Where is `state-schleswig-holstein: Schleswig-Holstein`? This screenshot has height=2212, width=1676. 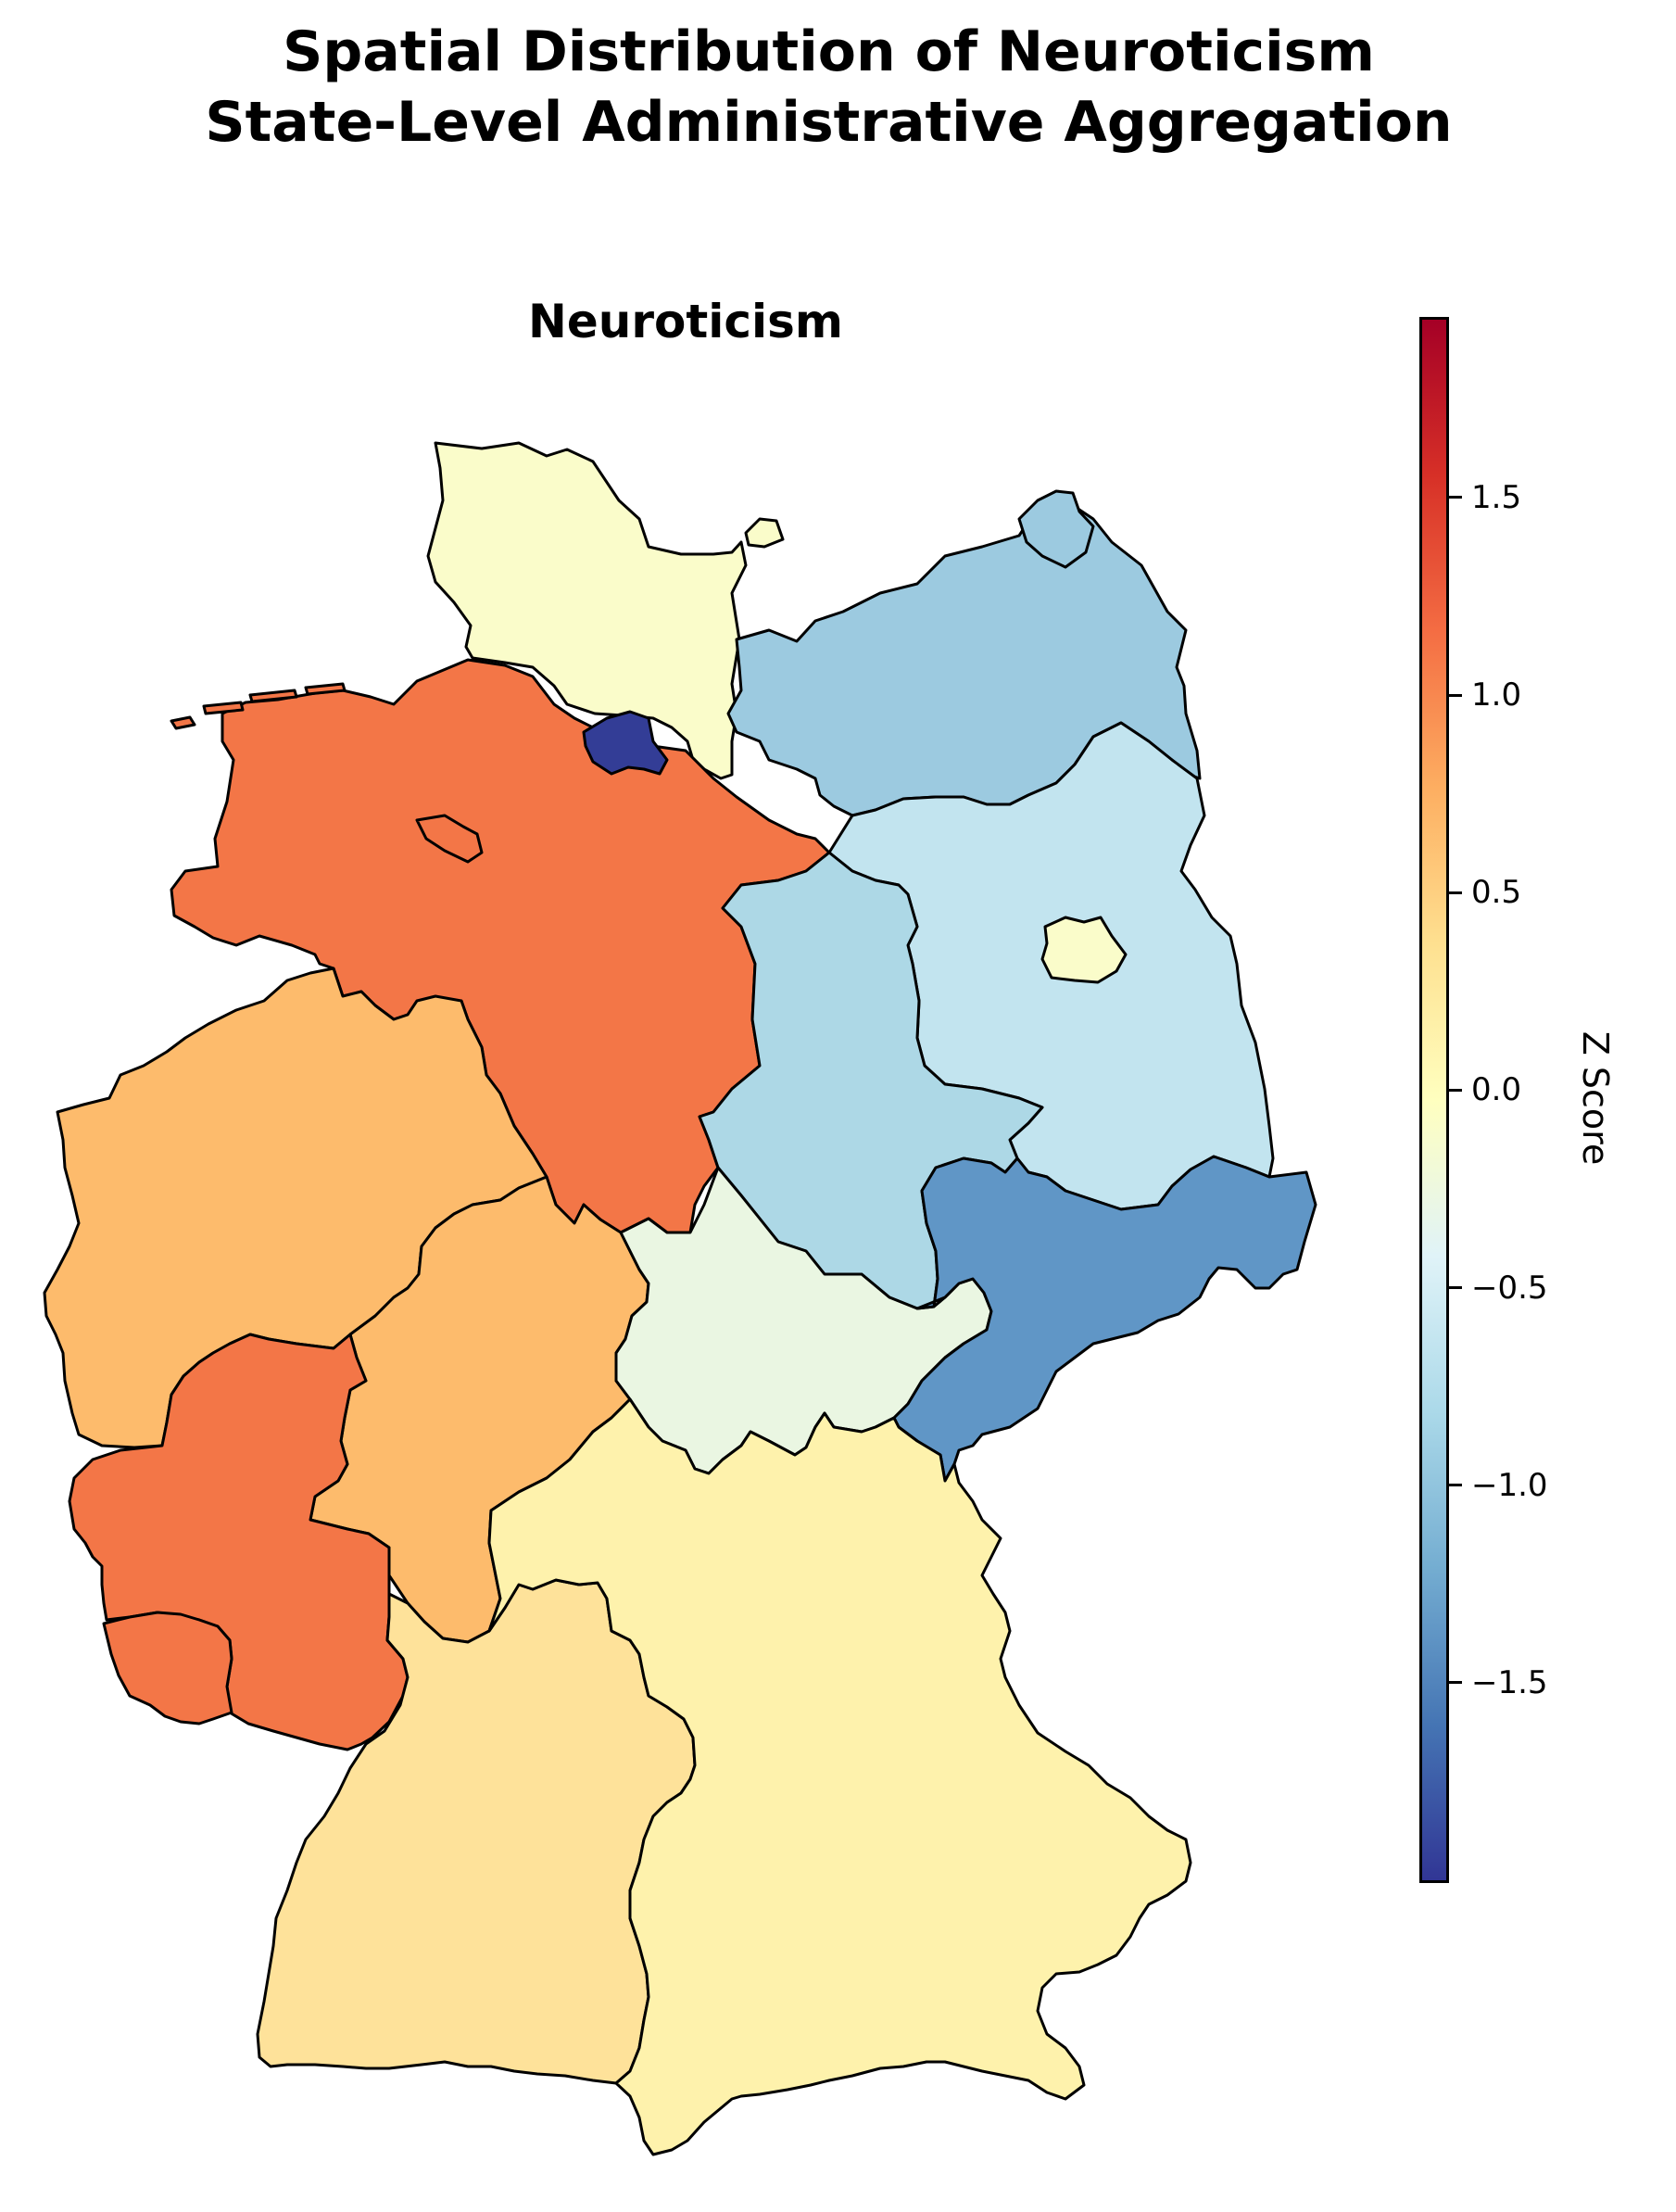
state-schleswig-holstein: Schleswig-Holstein is located at coordinates (587, 610).